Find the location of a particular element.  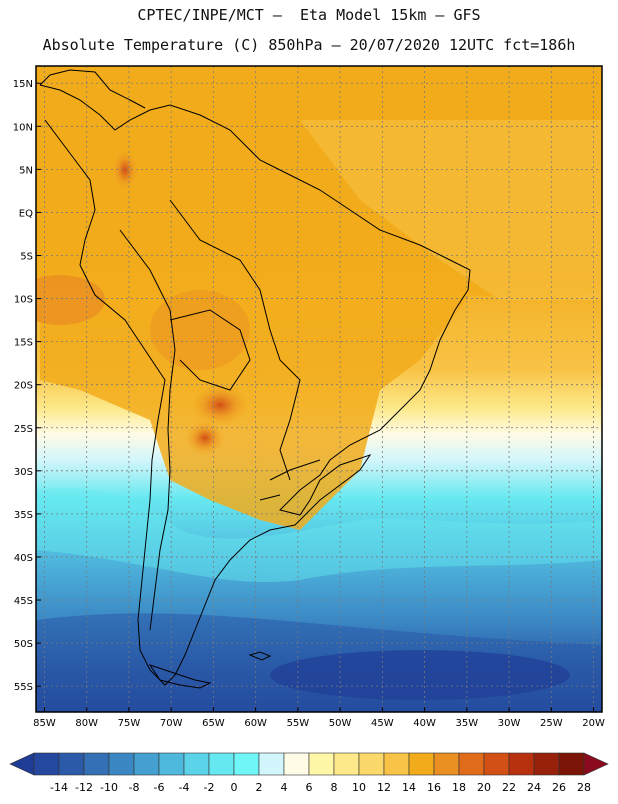

colorbar-label: -12 is located at coordinates (84, 787).